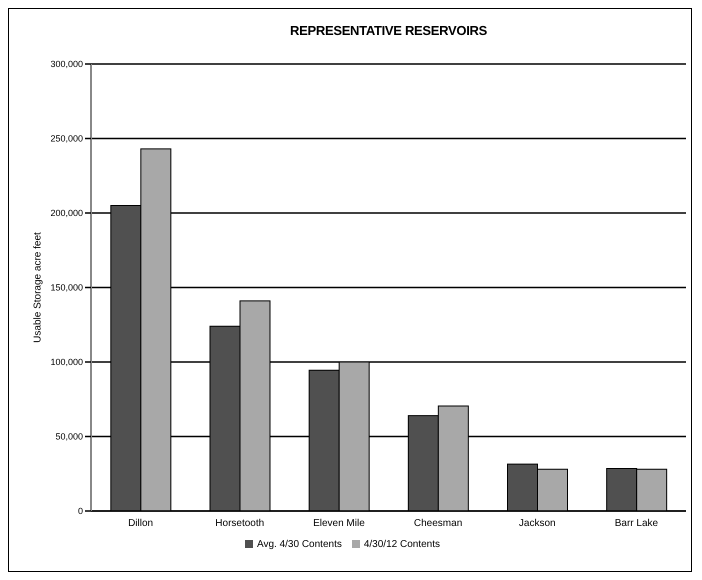 The height and width of the screenshot is (580, 702). What do you see at coordinates (141, 524) in the screenshot?
I see `x-tick-label: Dillon` at bounding box center [141, 524].